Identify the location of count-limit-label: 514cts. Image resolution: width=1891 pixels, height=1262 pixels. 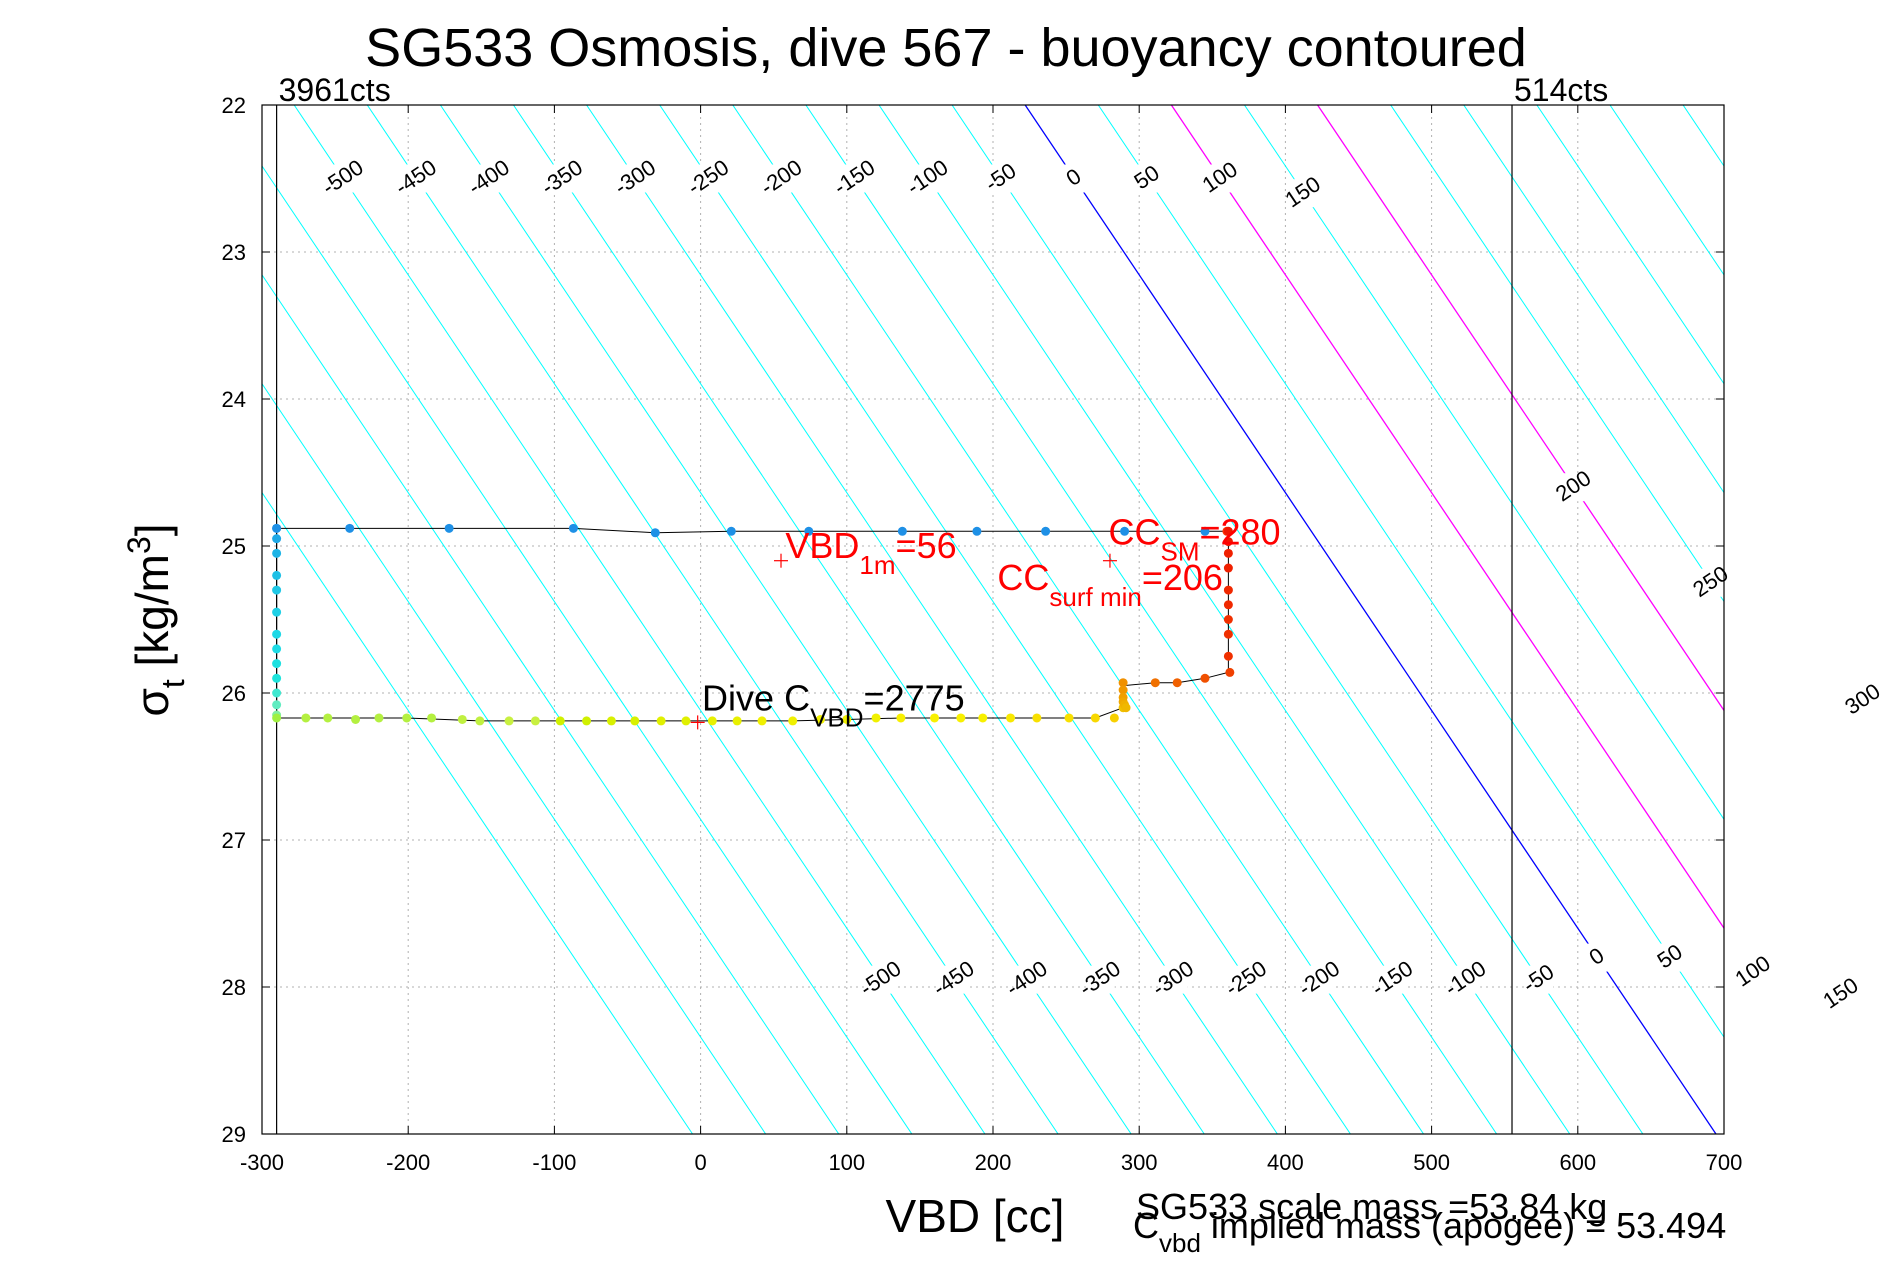
(1561, 90).